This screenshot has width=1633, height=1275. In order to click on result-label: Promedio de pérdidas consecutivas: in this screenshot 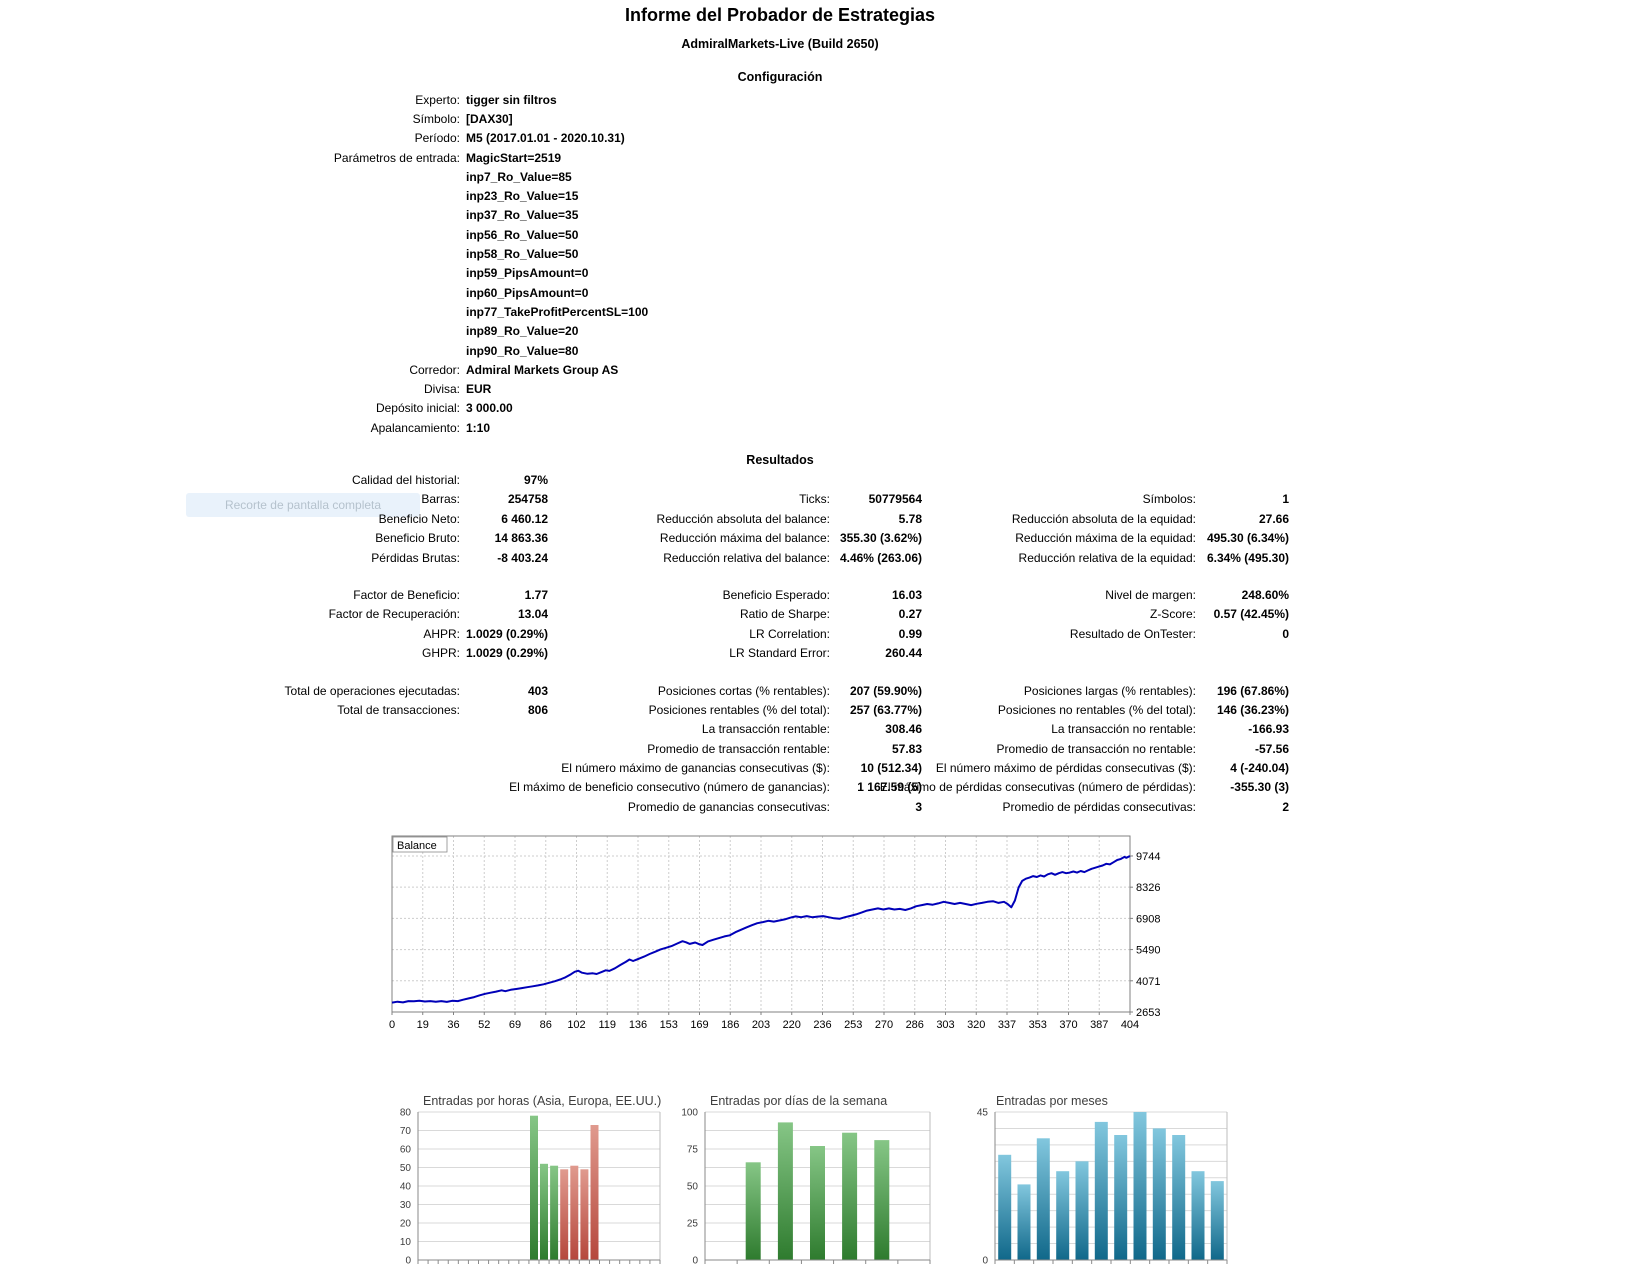, I will do `click(1099, 806)`.